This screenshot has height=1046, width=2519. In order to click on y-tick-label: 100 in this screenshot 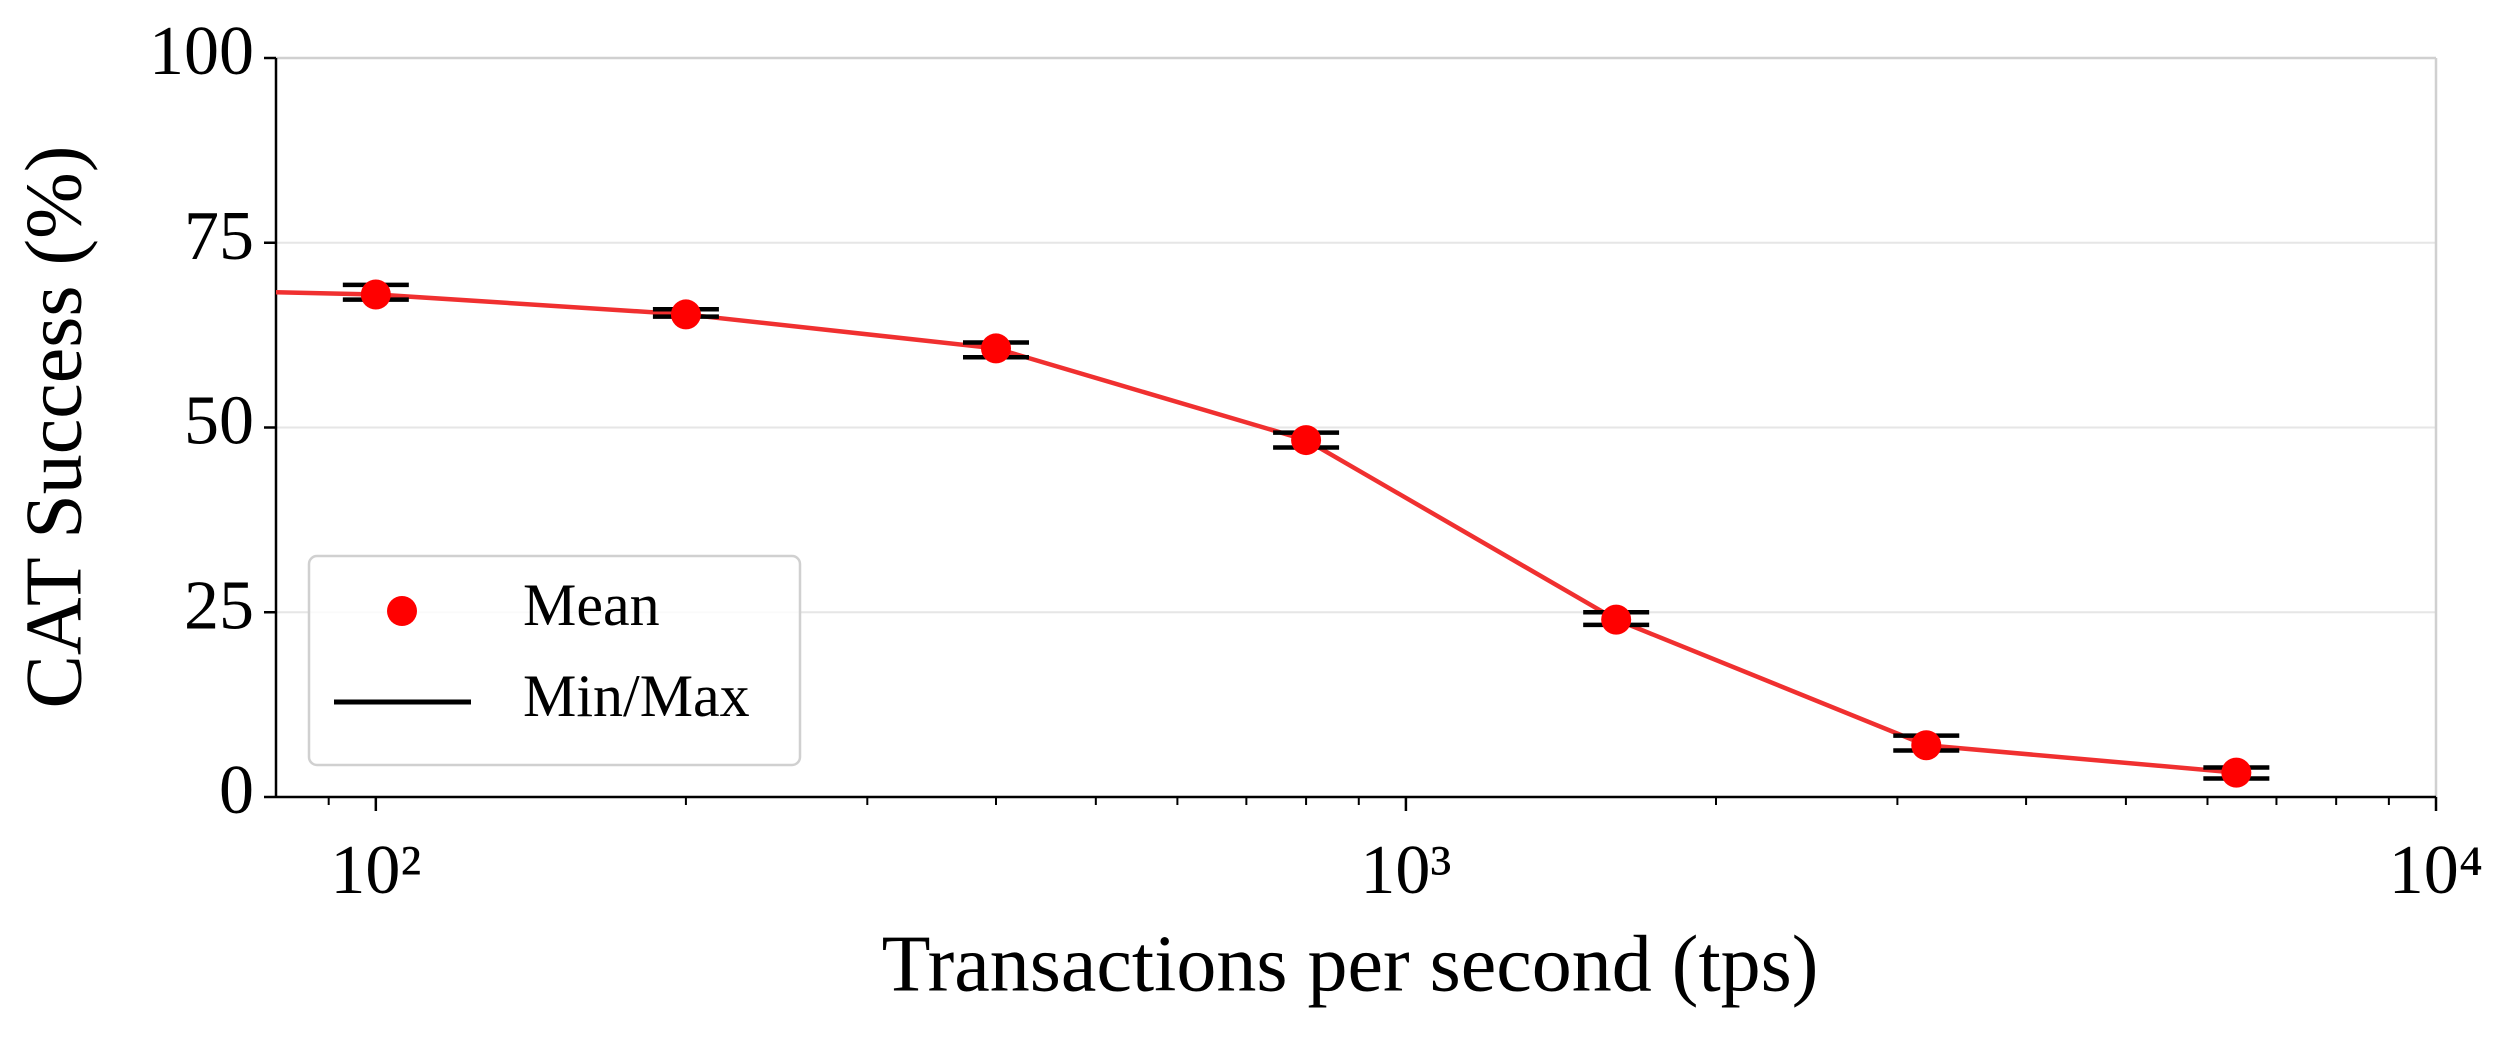, I will do `click(201, 51)`.